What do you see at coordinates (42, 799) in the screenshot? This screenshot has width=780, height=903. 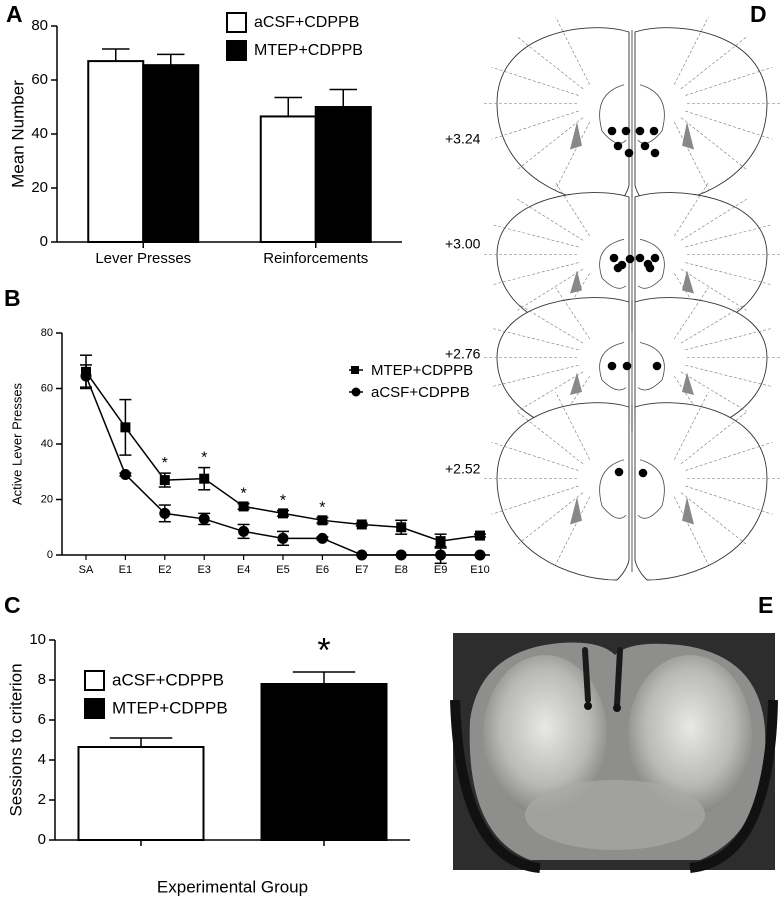 I see `y-tick-label: 2` at bounding box center [42, 799].